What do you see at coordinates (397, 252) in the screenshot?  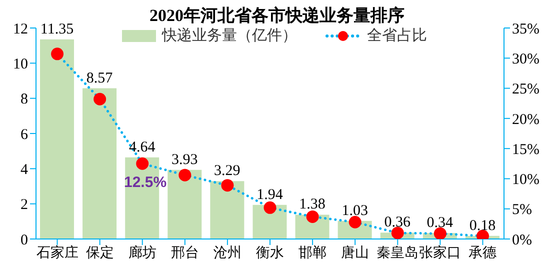 I see `x-tick-label: 秦皇岛` at bounding box center [397, 252].